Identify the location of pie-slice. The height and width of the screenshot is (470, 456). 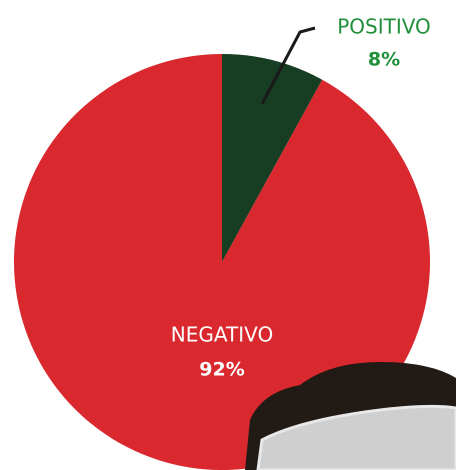
(272, 158).